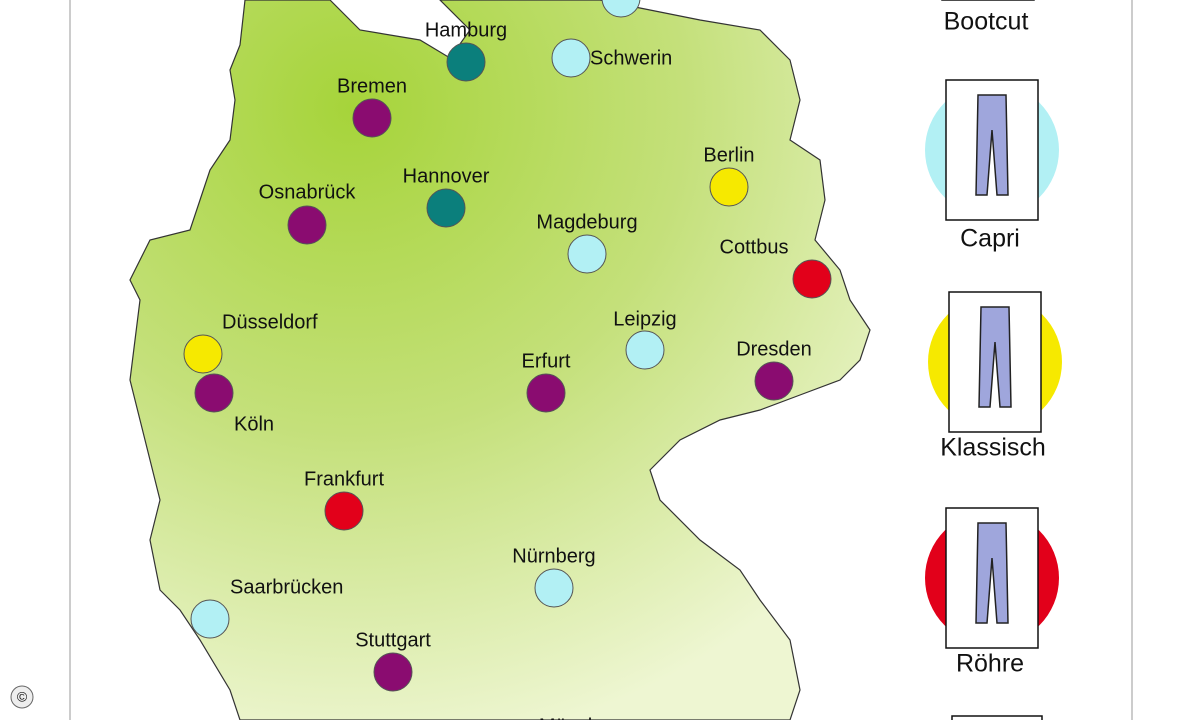 The width and height of the screenshot is (1200, 720). What do you see at coordinates (270, 322) in the screenshot?
I see `city-label: Düsseldorf` at bounding box center [270, 322].